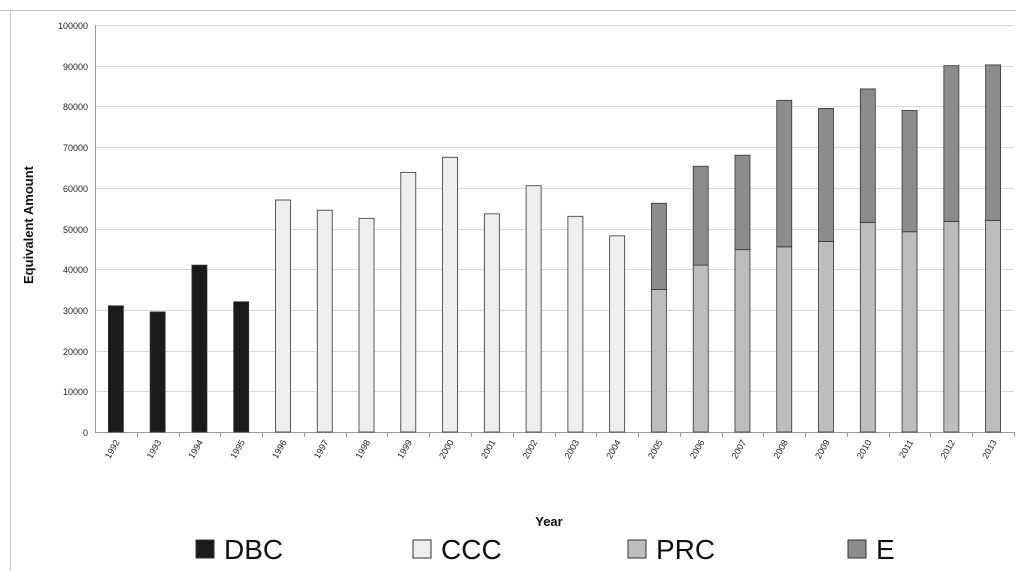  What do you see at coordinates (75, 67) in the screenshot?
I see `y-tick-label: 90000` at bounding box center [75, 67].